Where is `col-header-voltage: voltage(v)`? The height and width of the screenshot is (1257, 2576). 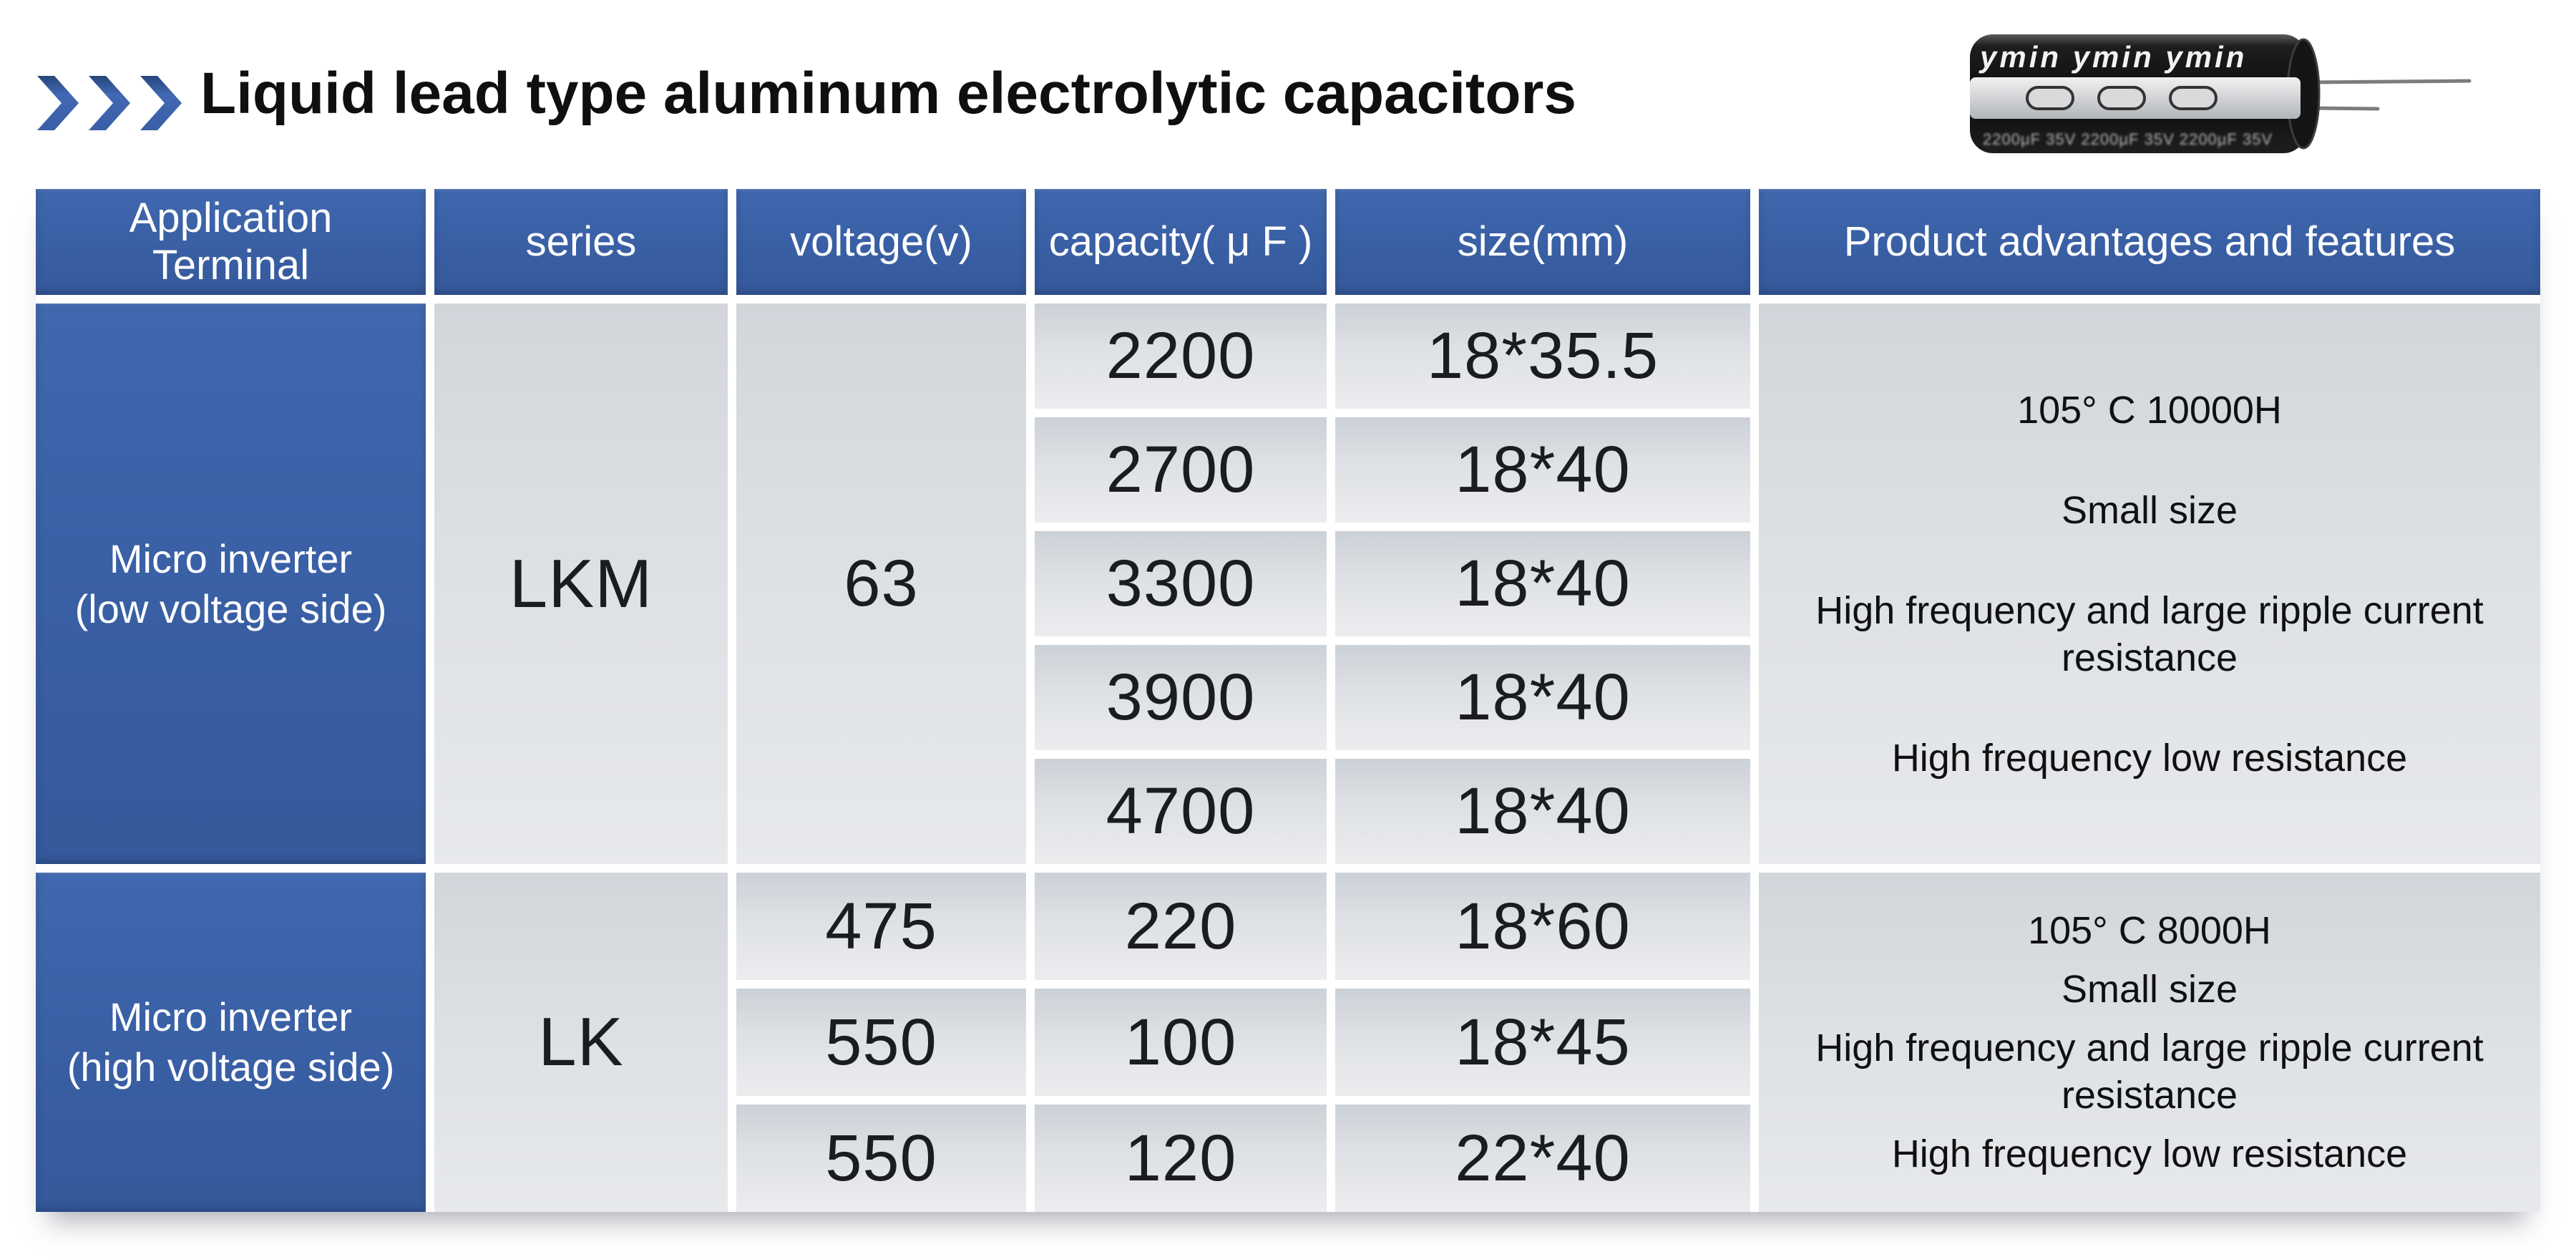
col-header-voltage: voltage(v) is located at coordinates (881, 242).